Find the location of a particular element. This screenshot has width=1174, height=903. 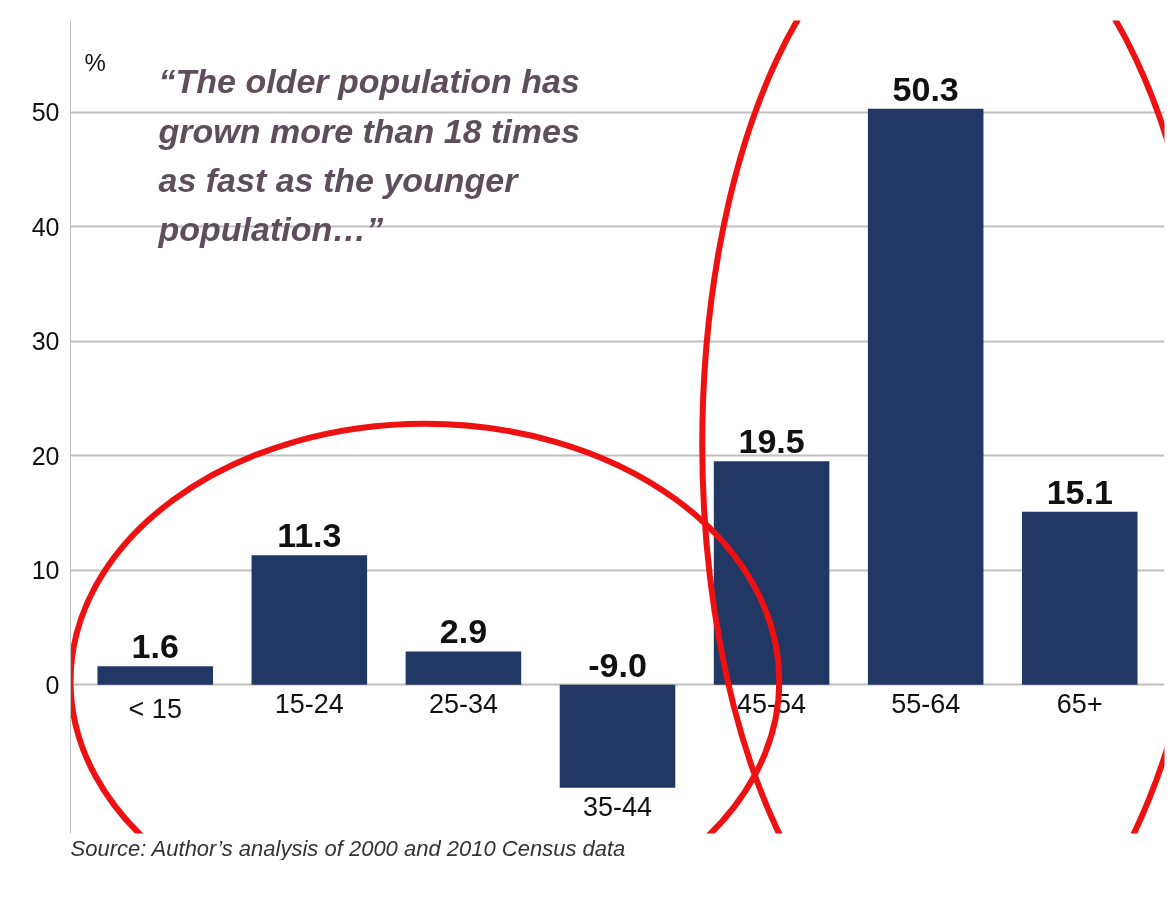

x-tick-label: < 15 is located at coordinates (155, 709).